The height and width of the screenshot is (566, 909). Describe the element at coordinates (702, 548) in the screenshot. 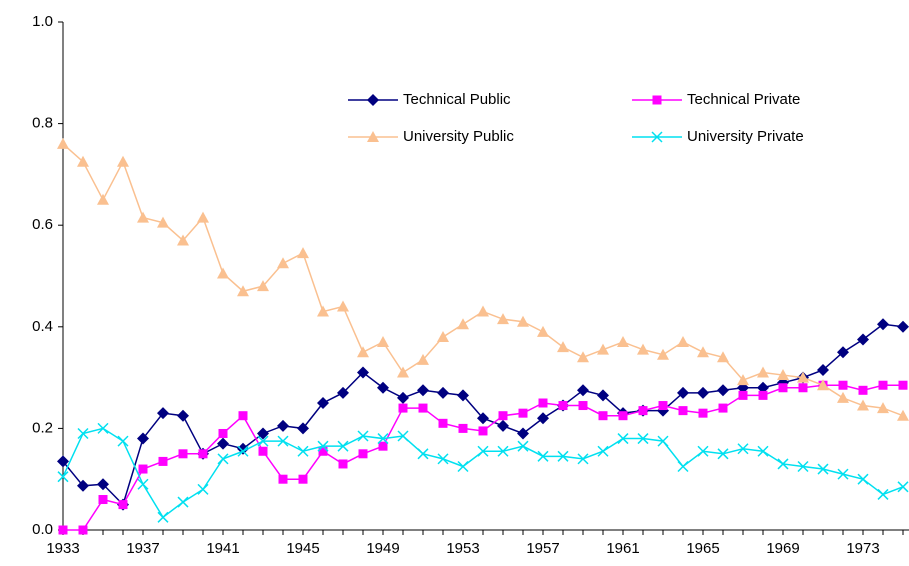

I see `x-tick-label: 1965` at that location.